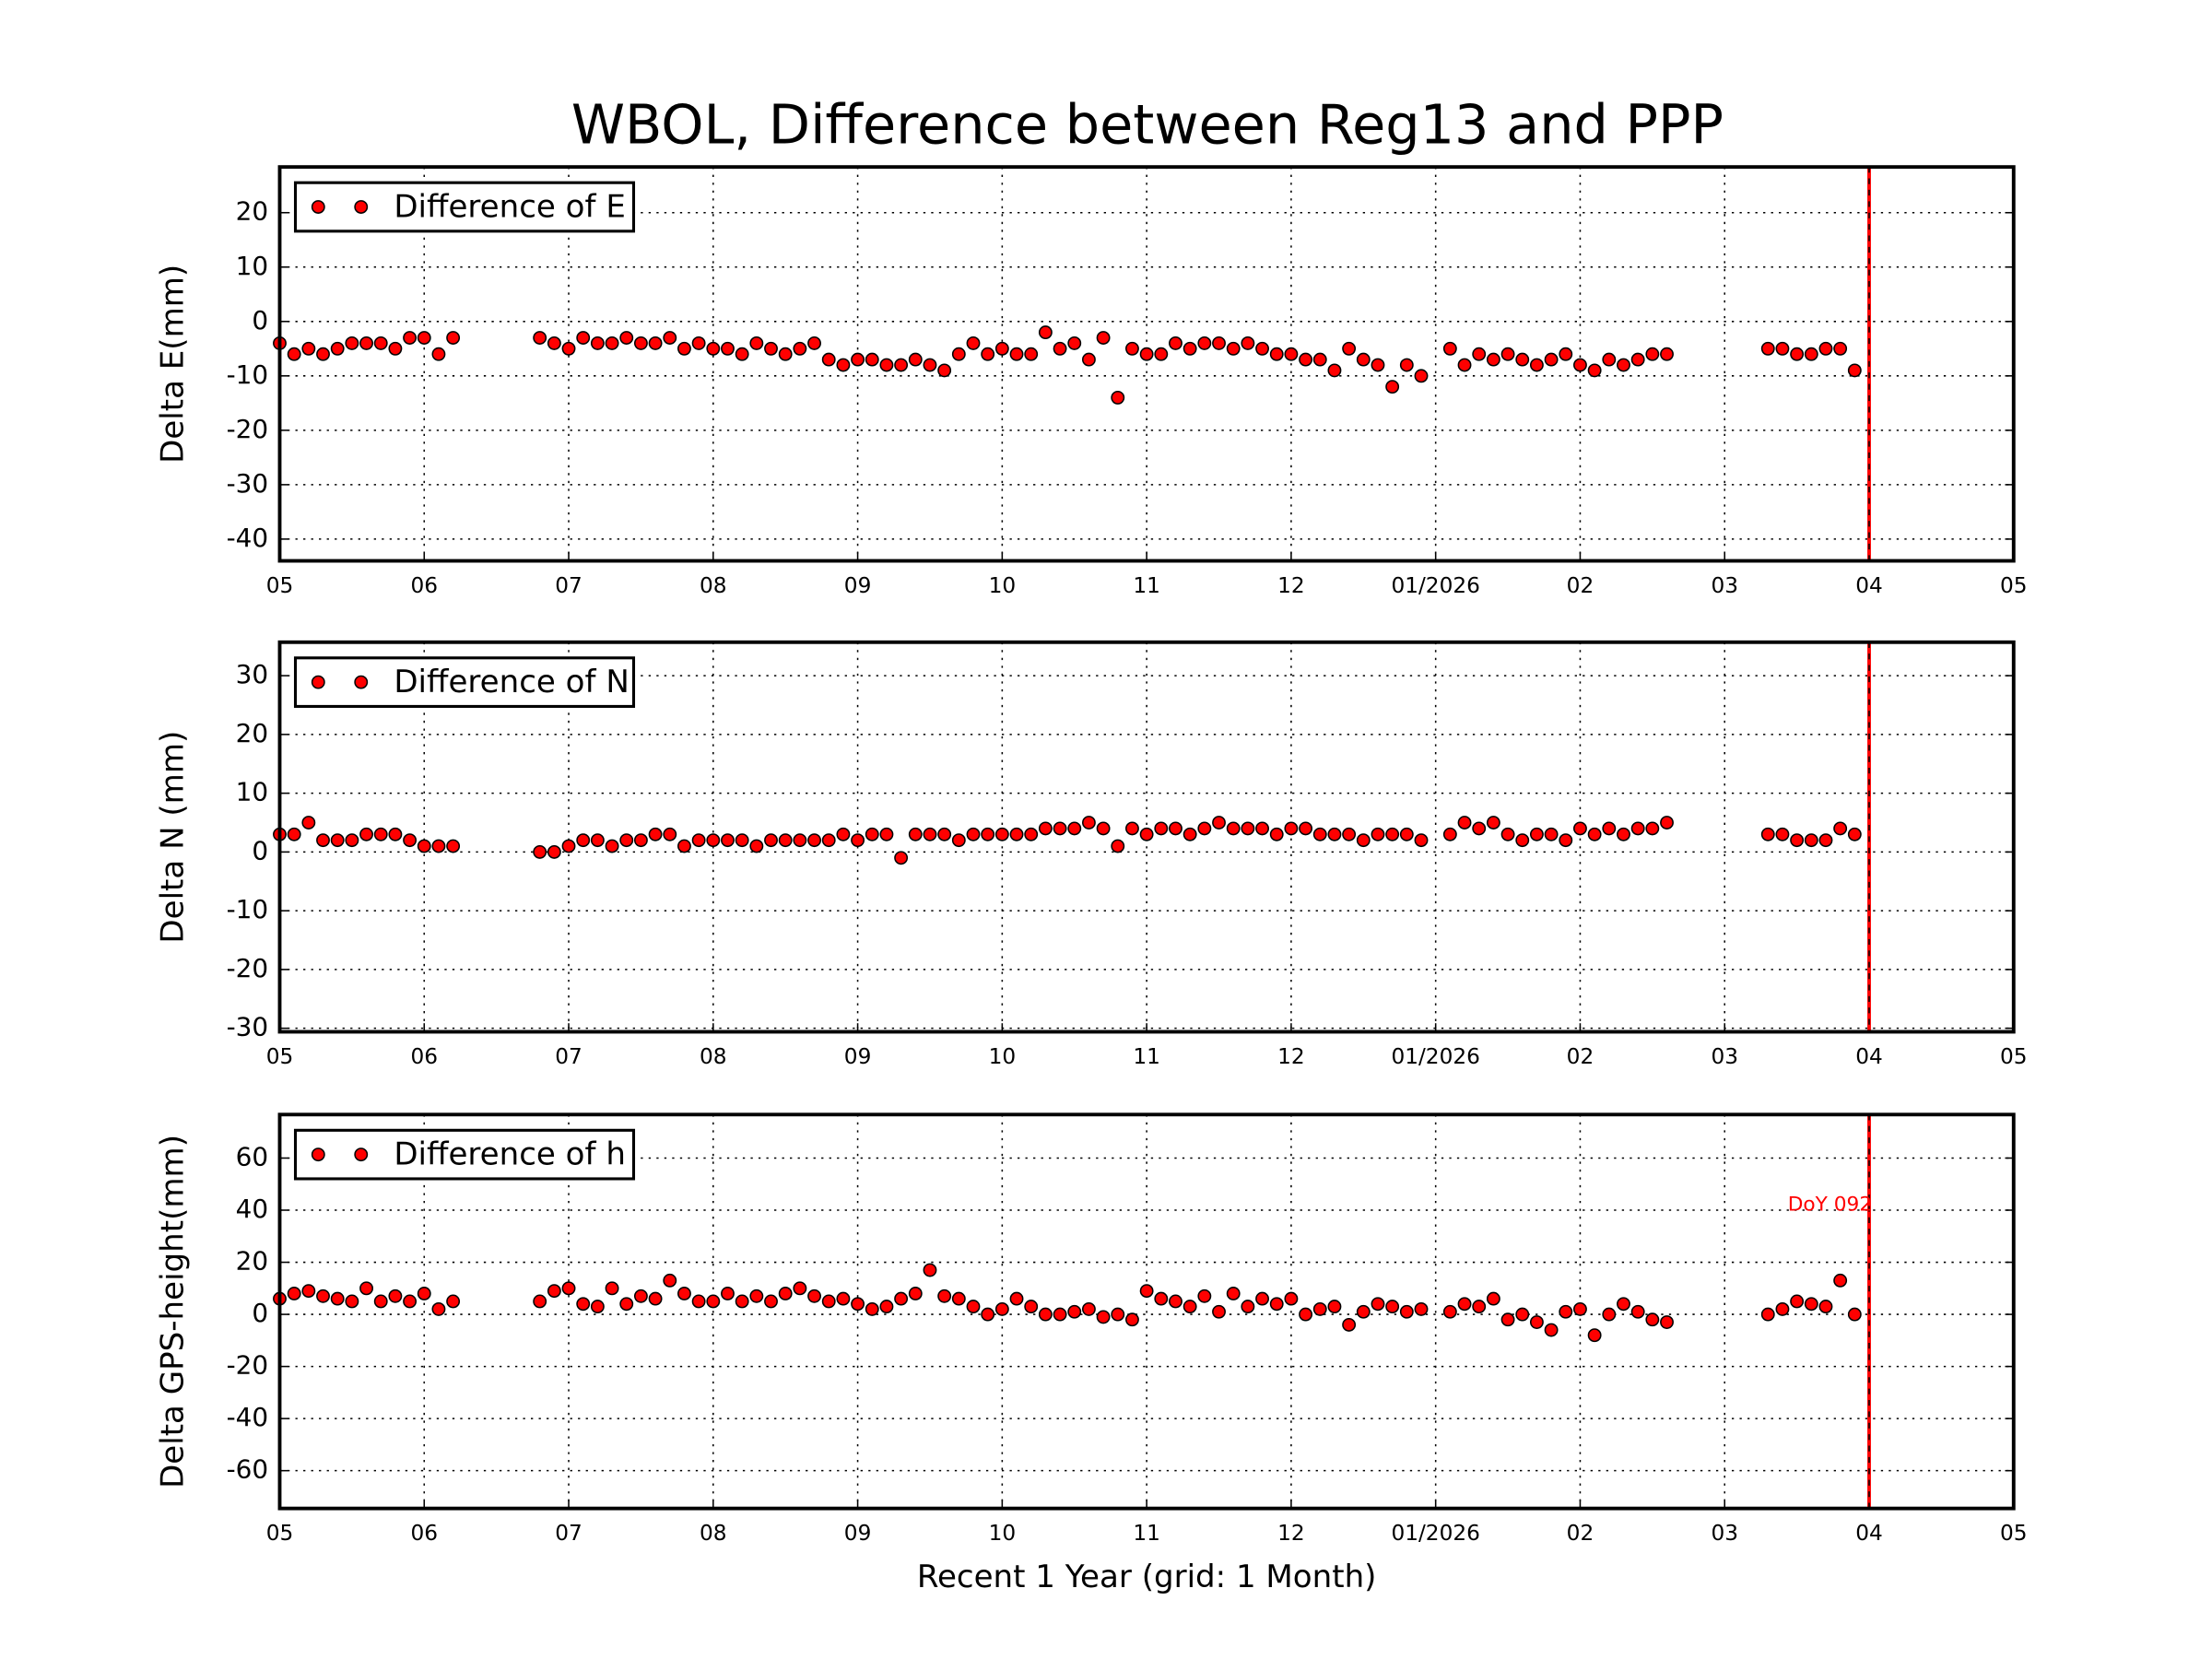  Describe the element at coordinates (858, 585) in the screenshot. I see `x-tick-label: 09` at that location.